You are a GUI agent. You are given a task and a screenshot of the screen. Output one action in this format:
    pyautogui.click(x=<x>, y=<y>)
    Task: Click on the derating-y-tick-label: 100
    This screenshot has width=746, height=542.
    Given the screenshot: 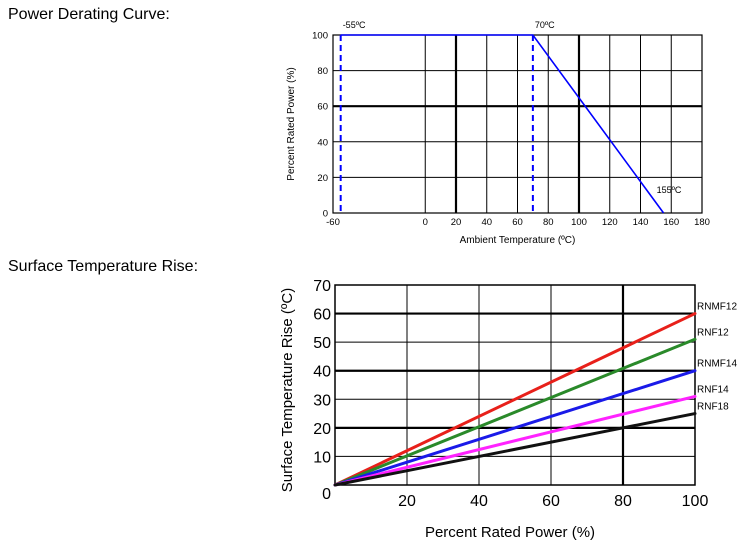 What is the action you would take?
    pyautogui.click(x=320, y=36)
    